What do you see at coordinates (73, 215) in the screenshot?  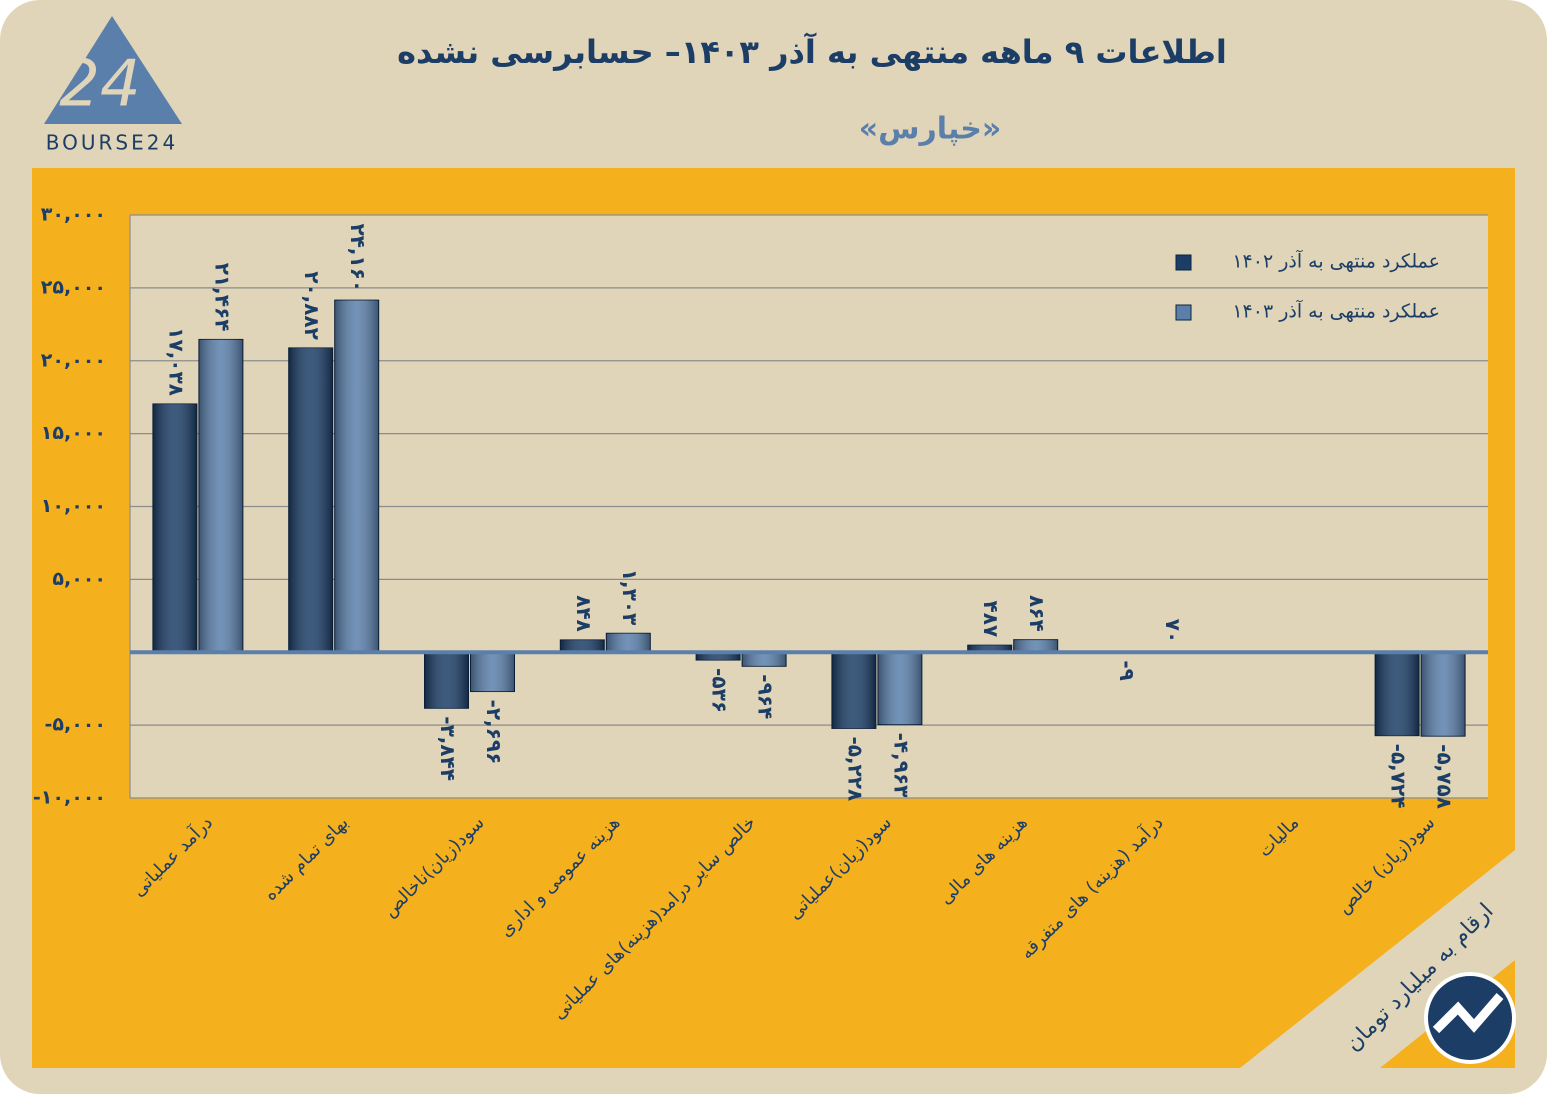 I see `y-tick-label: ۳۰,۰۰۰` at bounding box center [73, 215].